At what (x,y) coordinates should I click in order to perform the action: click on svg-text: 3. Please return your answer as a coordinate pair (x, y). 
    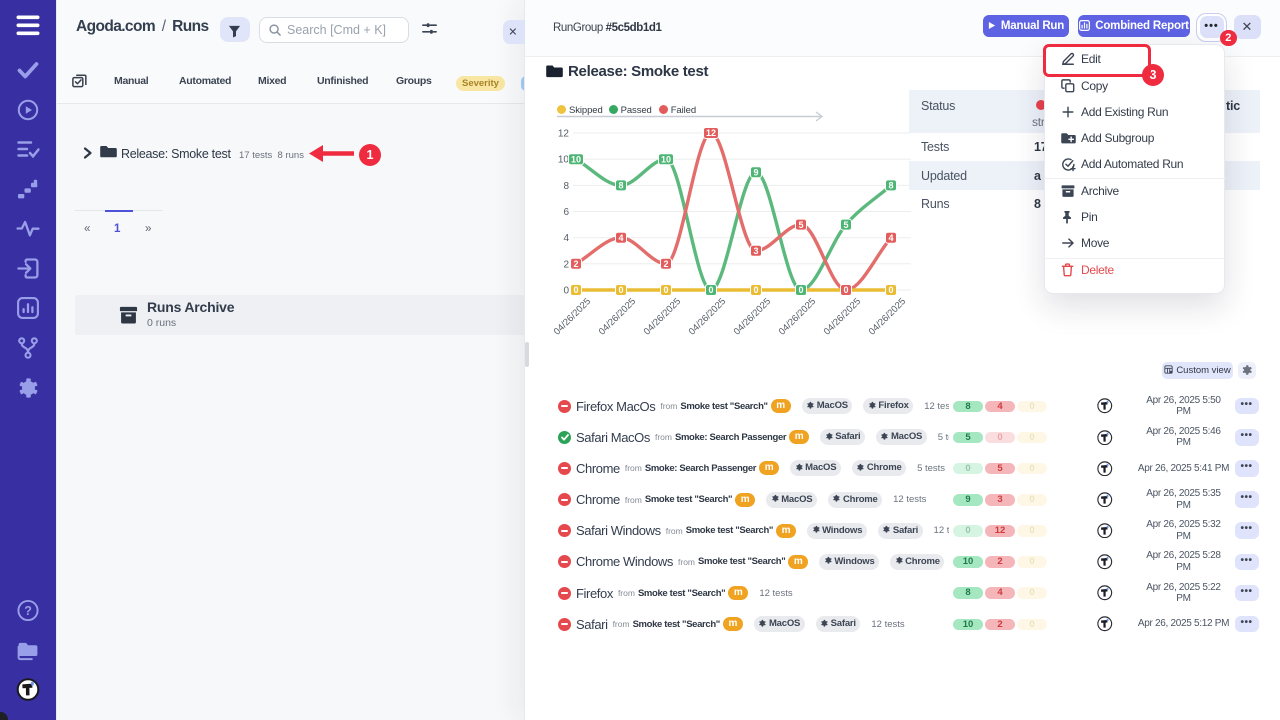
    Looking at the image, I should click on (755, 251).